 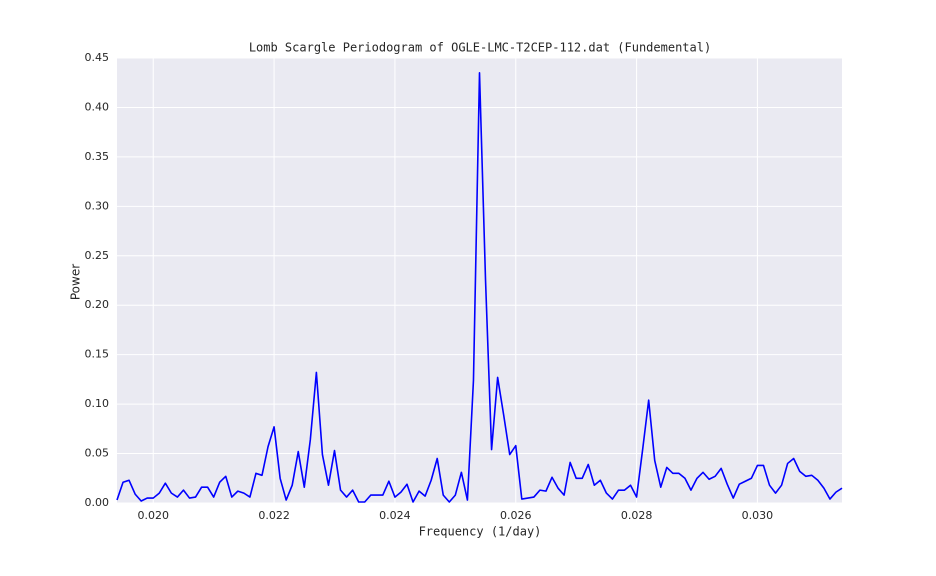 What do you see at coordinates (97, 453) in the screenshot?
I see `y-tick-label: 0.05` at bounding box center [97, 453].